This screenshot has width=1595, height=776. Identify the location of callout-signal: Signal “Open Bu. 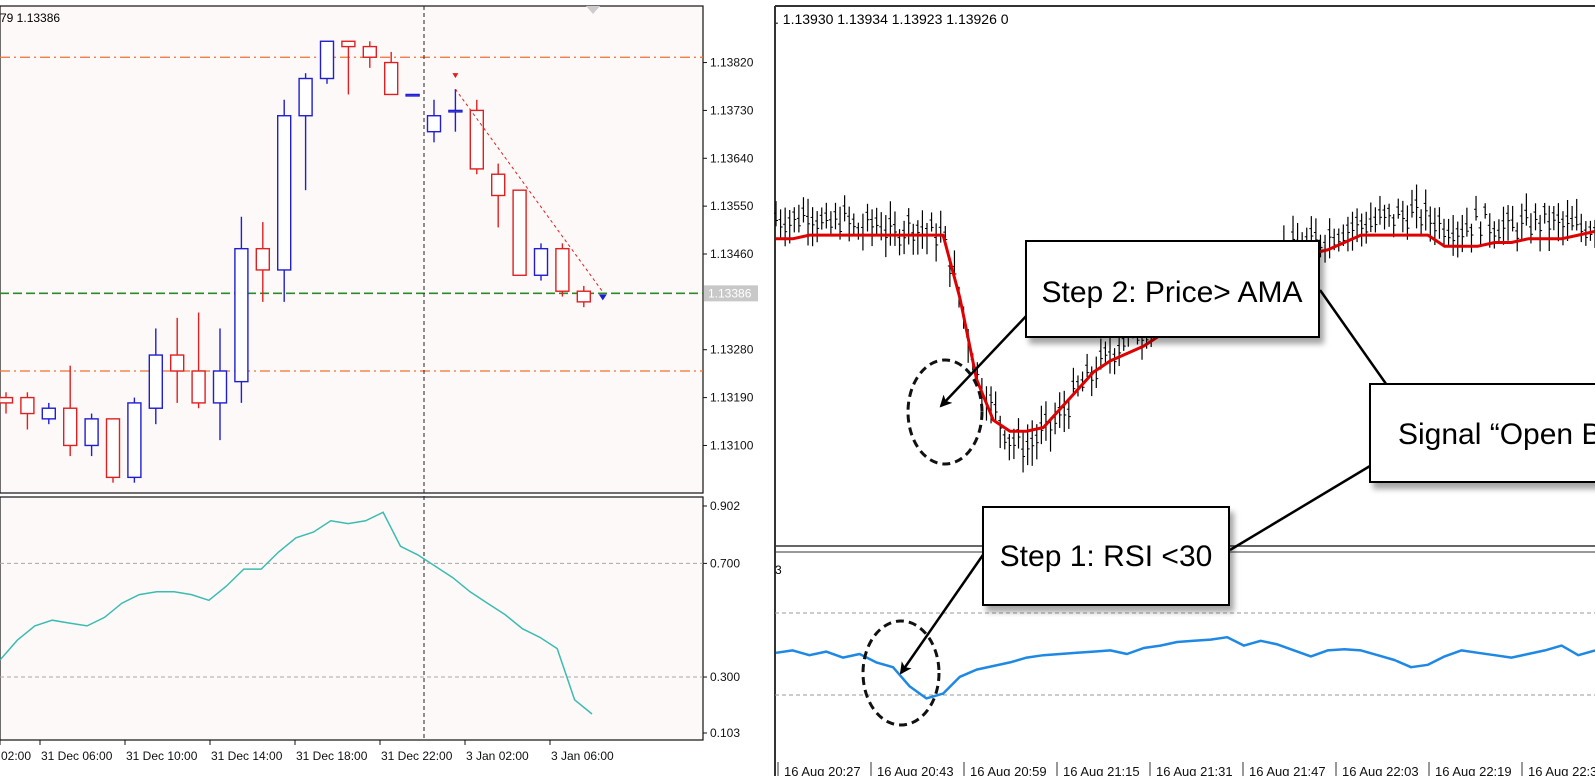
(1482, 433).